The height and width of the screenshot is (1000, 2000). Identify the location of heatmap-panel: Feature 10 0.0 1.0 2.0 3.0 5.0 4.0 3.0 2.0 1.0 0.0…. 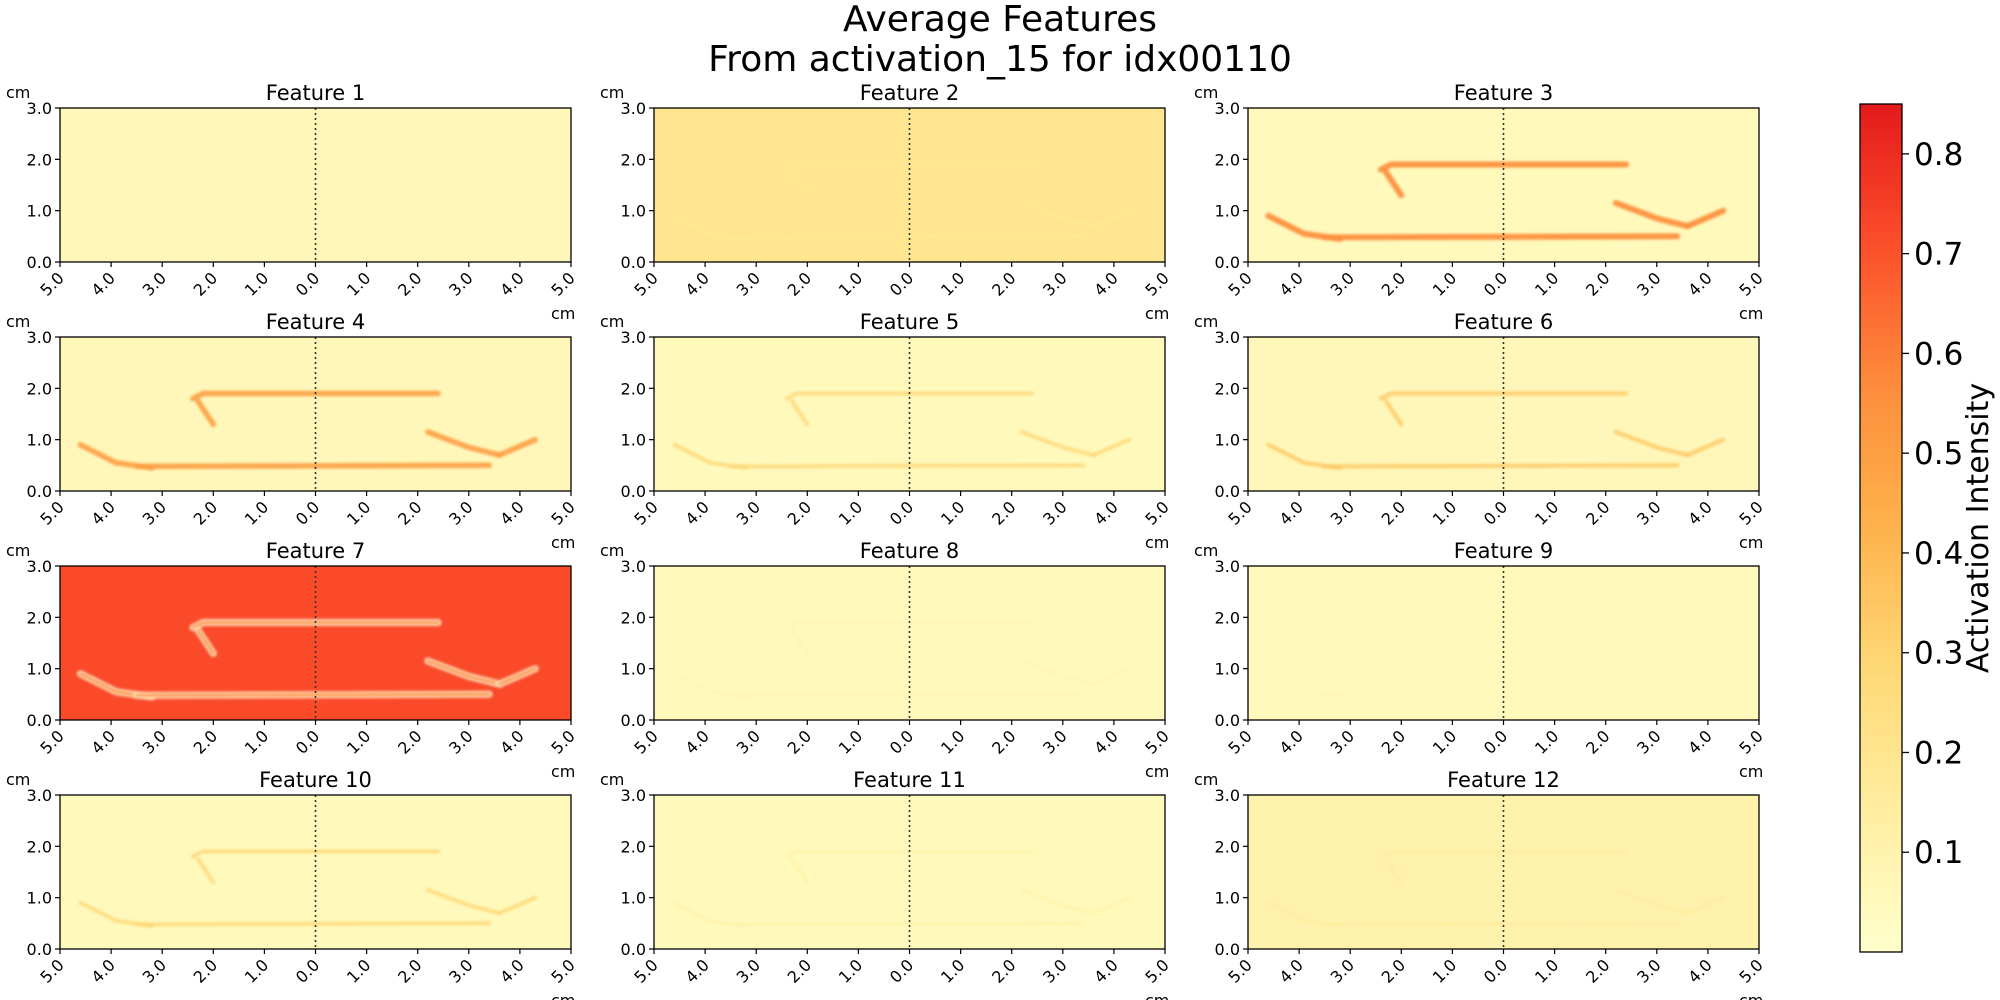
(292, 884).